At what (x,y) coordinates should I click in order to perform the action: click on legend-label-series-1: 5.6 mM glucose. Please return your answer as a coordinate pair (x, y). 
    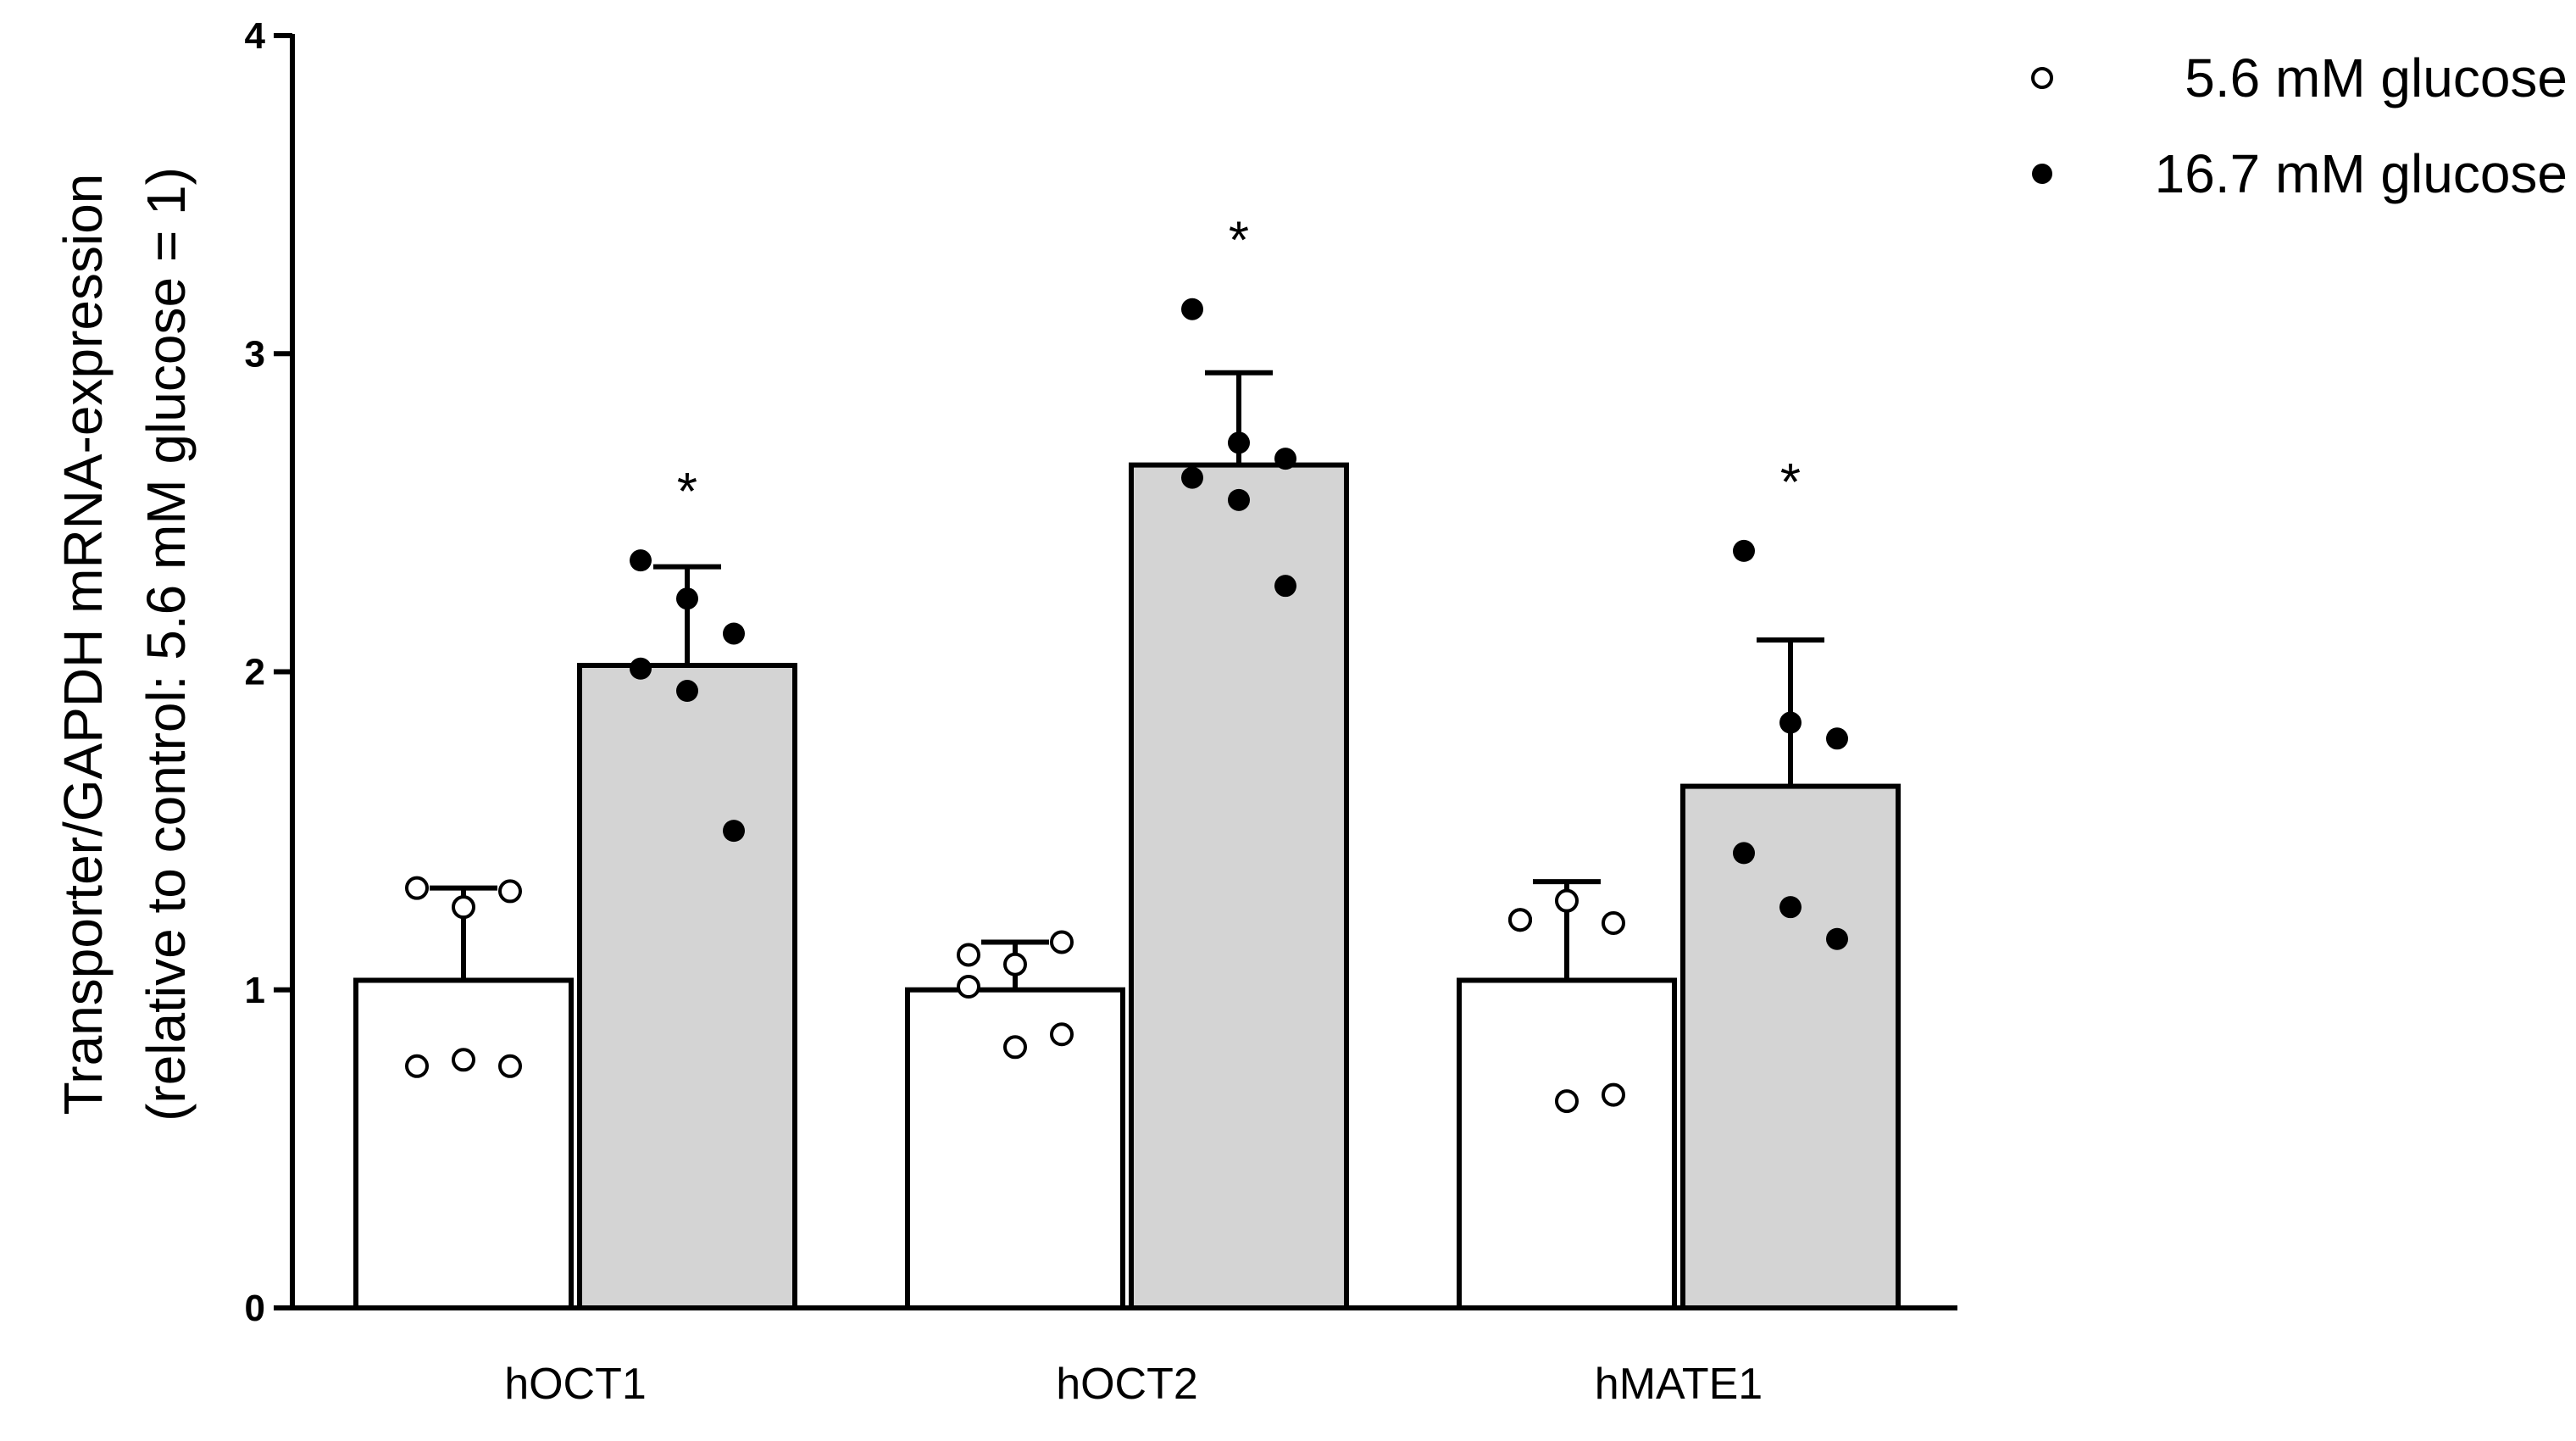
    Looking at the image, I should click on (2376, 77).